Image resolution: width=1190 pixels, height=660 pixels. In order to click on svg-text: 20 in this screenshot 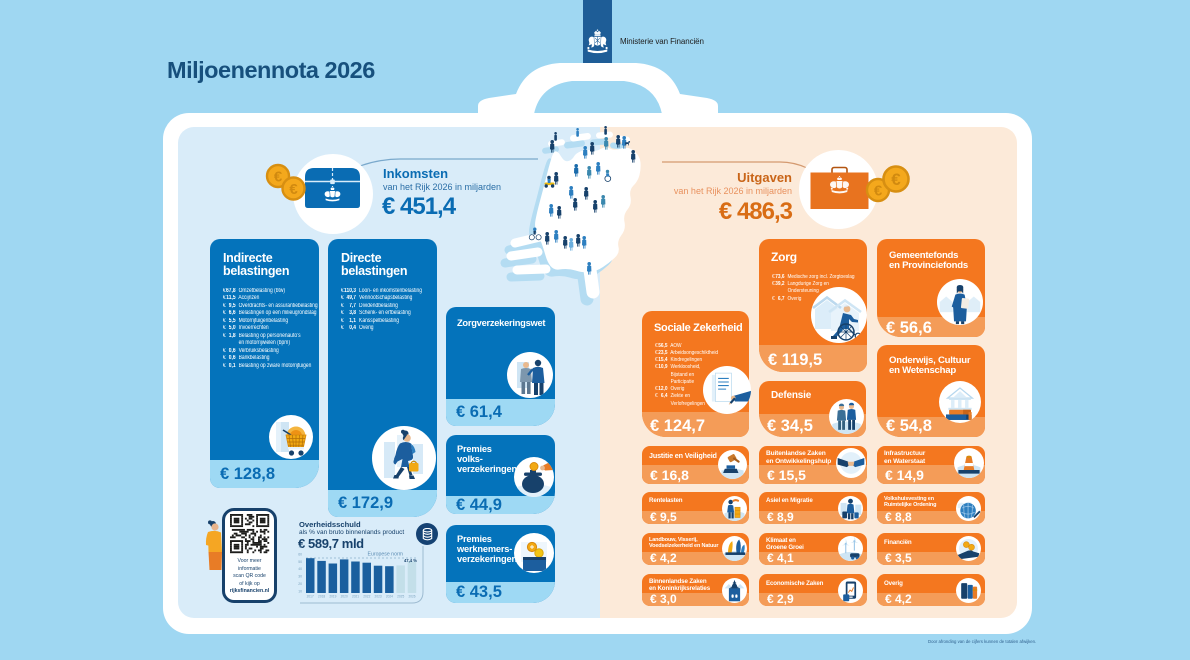, I will do `click(300, 584)`.